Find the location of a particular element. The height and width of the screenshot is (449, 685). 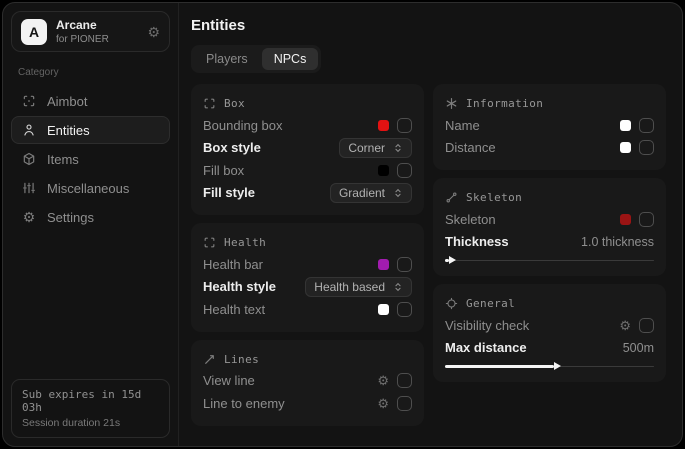

row-label: Thickness is located at coordinates (477, 242).